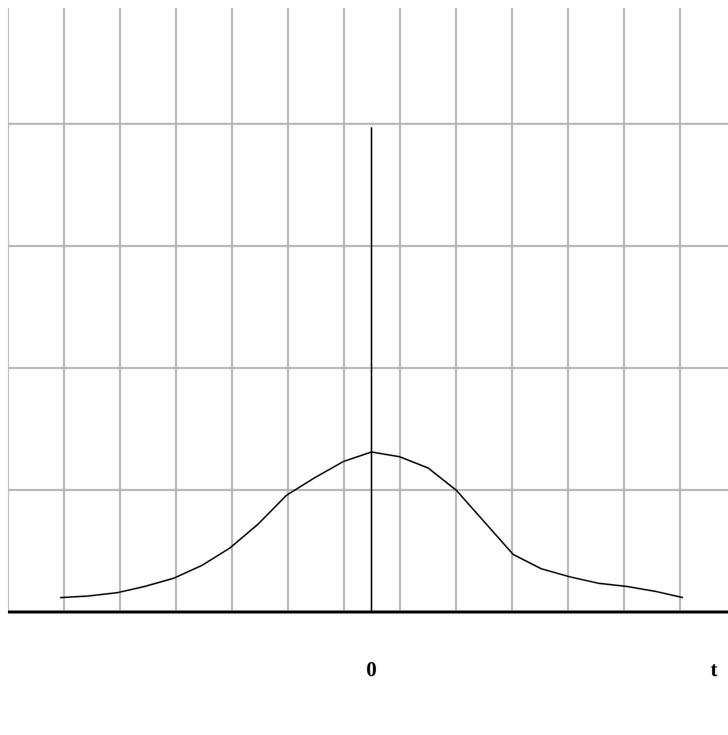  I want to click on text: 0, so click(371, 669).